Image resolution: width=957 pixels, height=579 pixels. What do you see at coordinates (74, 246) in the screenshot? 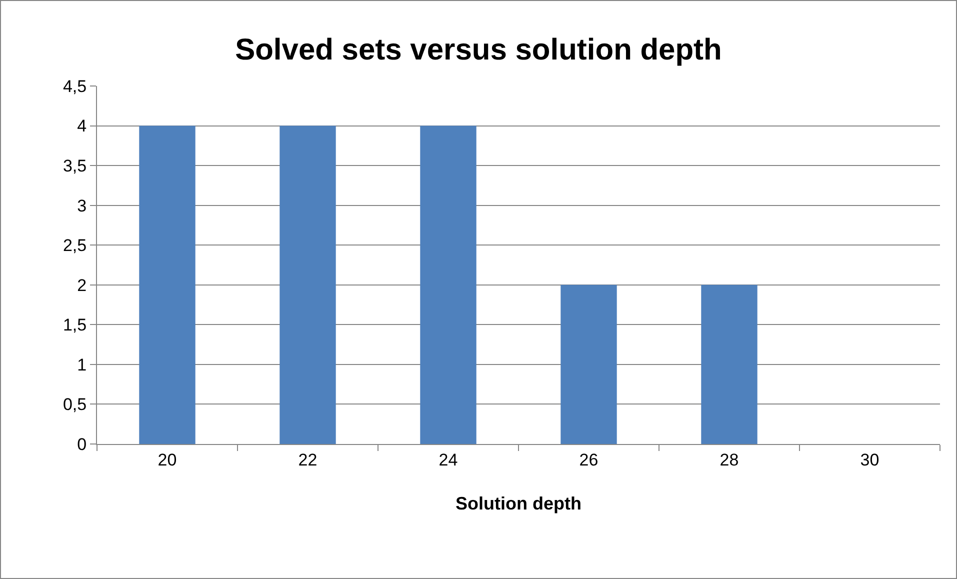
I see `y-tick-label: 2,5` at bounding box center [74, 246].